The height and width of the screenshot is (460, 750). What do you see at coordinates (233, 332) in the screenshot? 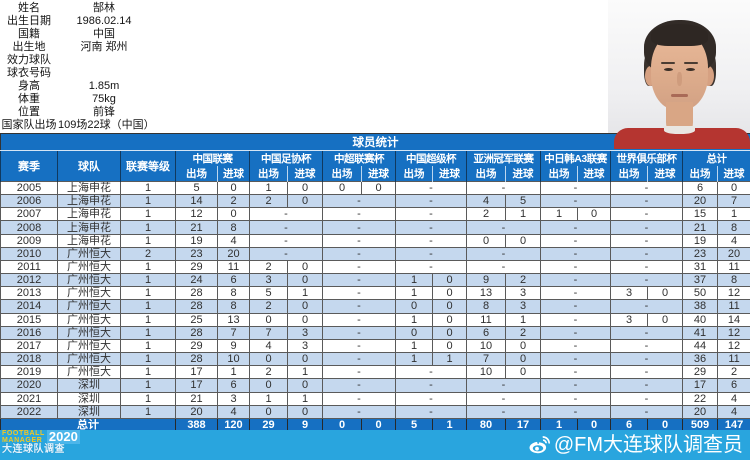
I see `stat-goals-cell: 7` at bounding box center [233, 332].